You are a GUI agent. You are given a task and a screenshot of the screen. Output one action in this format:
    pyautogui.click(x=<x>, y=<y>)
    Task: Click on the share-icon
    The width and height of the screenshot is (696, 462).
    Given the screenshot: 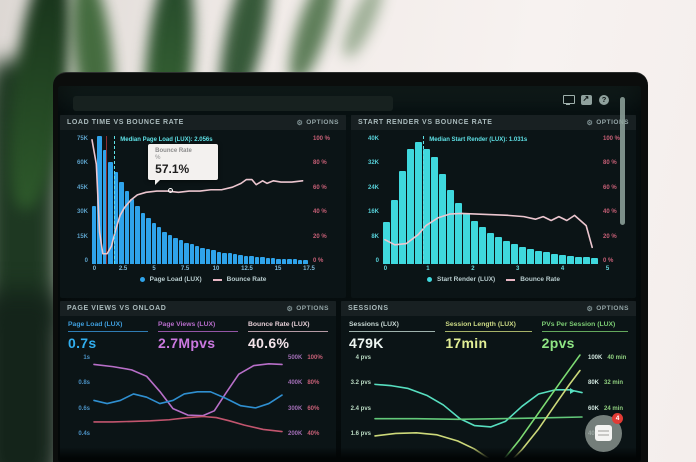 What is the action you would take?
    pyautogui.click(x=586, y=99)
    